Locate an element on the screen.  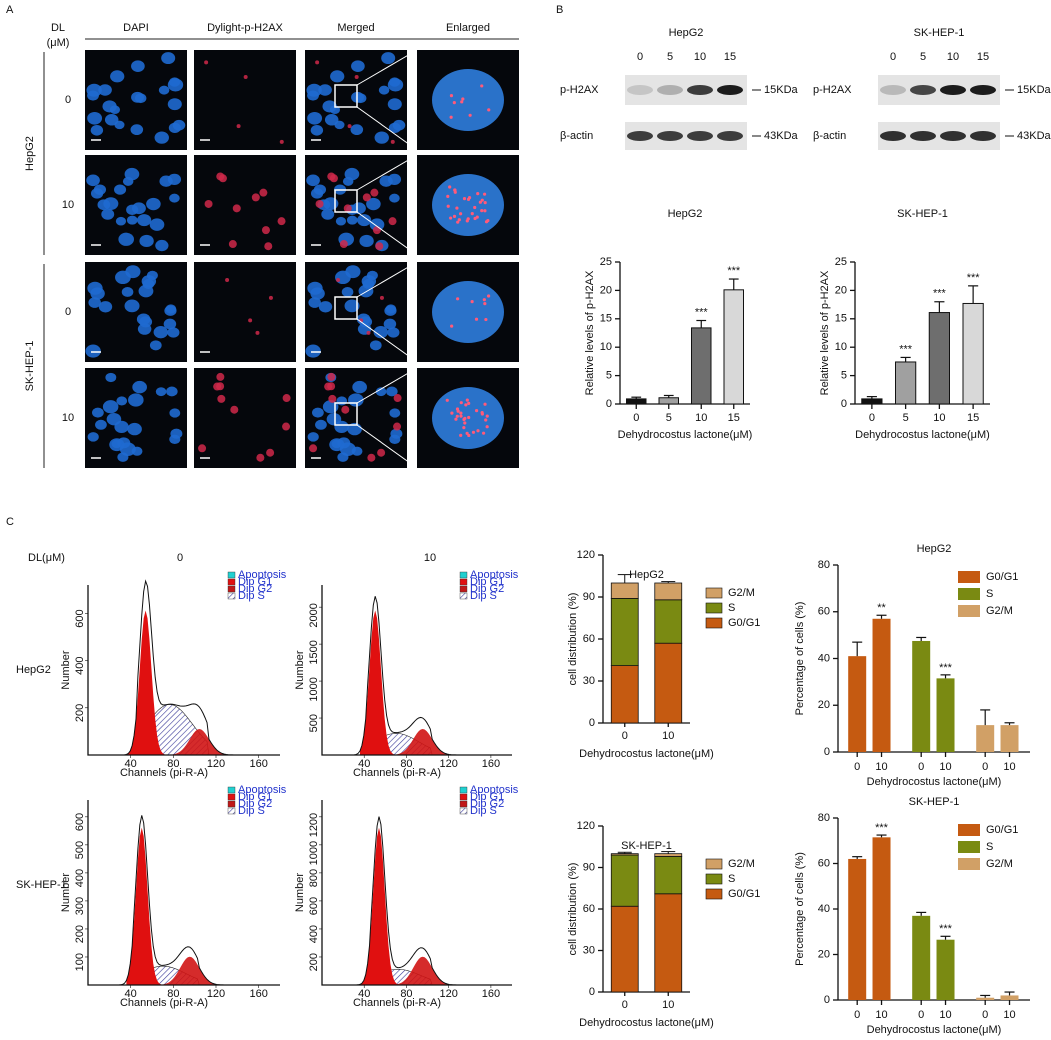
group-label: HepG2 is located at coordinates (30, 153).